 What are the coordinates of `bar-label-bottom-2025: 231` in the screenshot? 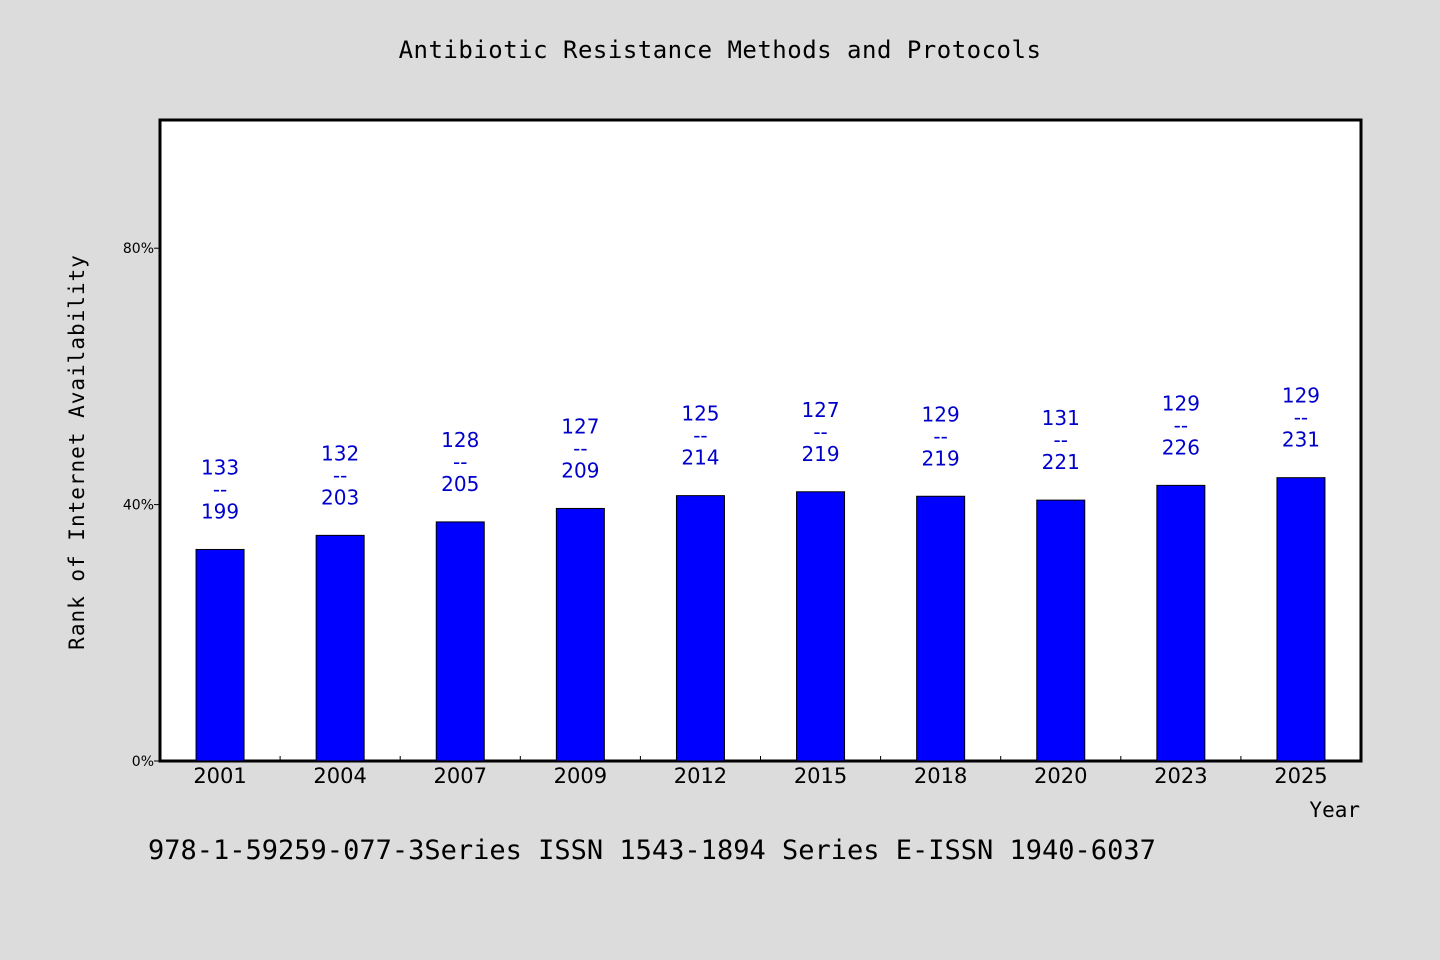 It's located at (1301, 440).